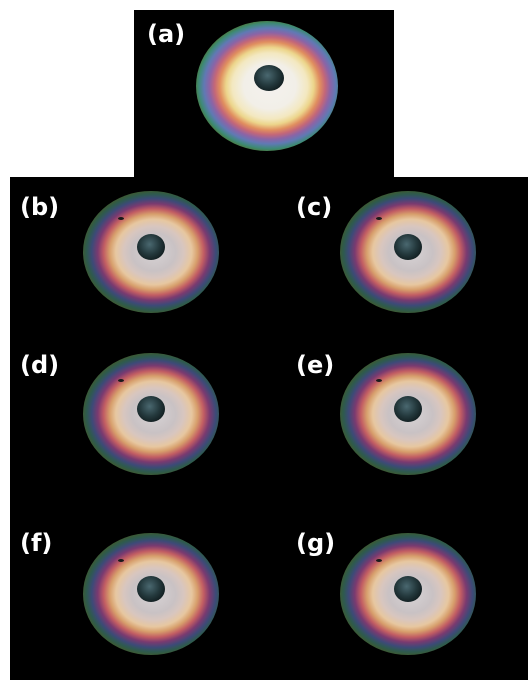 Image resolution: width=528 pixels, height=680 pixels. What do you see at coordinates (151, 247) in the screenshot?
I see `dark-center-b` at bounding box center [151, 247].